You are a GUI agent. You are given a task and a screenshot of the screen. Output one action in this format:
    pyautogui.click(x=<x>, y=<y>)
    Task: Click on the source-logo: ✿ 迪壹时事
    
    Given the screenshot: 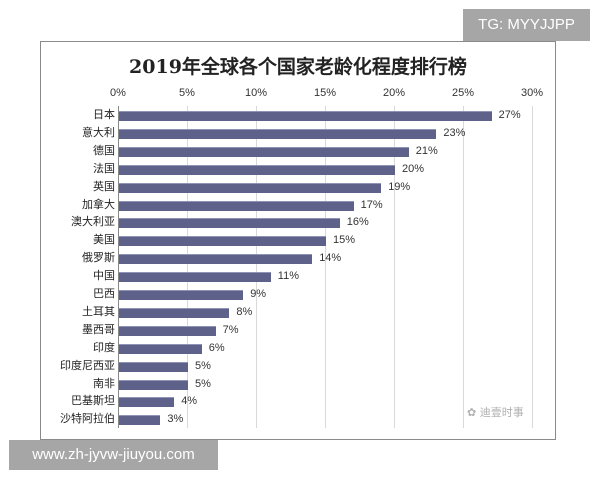 What is the action you would take?
    pyautogui.click(x=495, y=412)
    